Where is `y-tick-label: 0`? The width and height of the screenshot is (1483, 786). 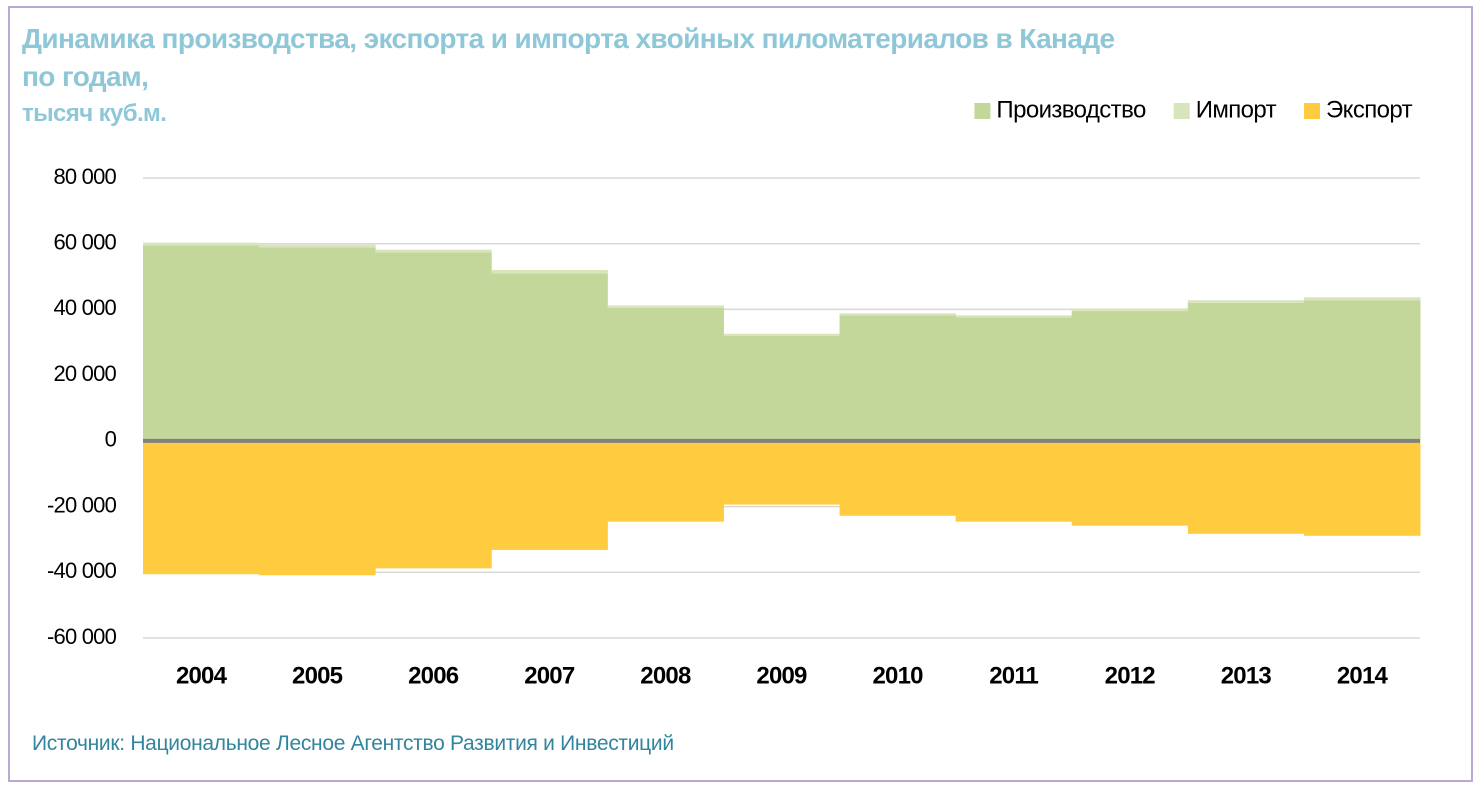
y-tick-label: 0 is located at coordinates (111, 439).